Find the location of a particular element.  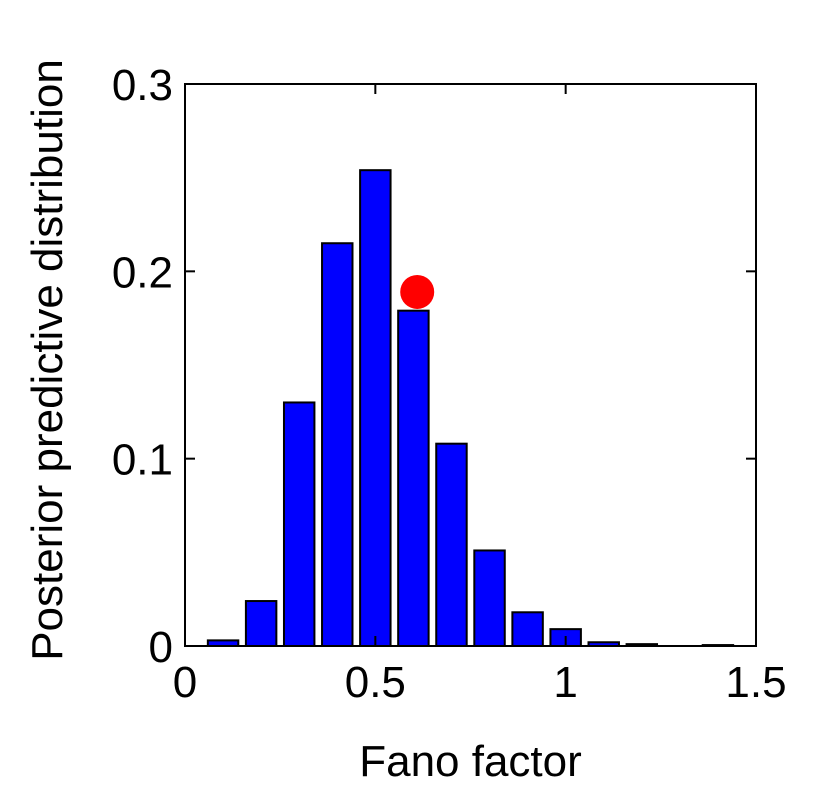

observed-data-point is located at coordinates (417, 291).